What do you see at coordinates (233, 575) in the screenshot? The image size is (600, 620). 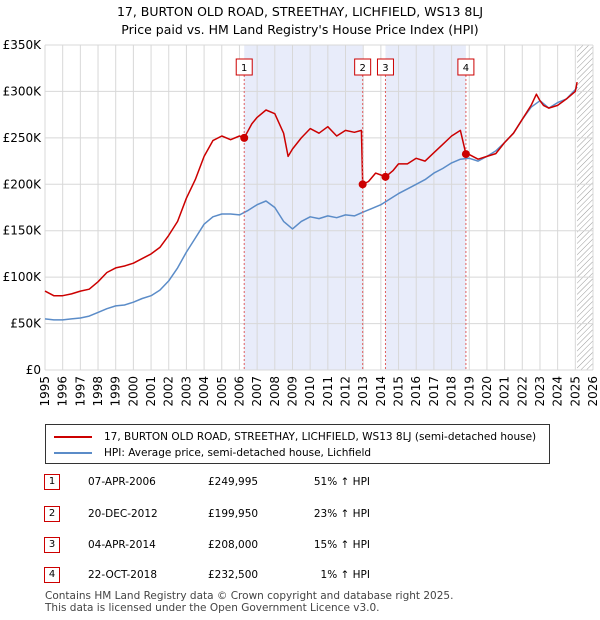 I see `transaction-price: £232,500` at bounding box center [233, 575].